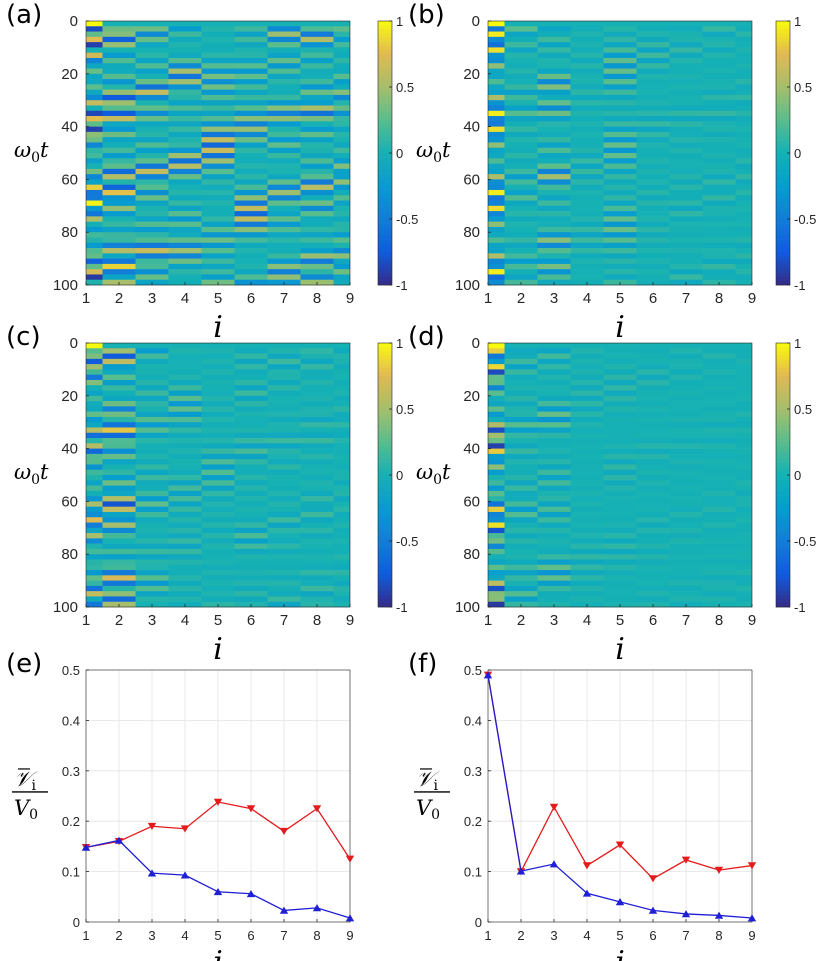  What do you see at coordinates (397, 153) in the screenshot?
I see `colorbar: 10.50-0.5-1` at bounding box center [397, 153].